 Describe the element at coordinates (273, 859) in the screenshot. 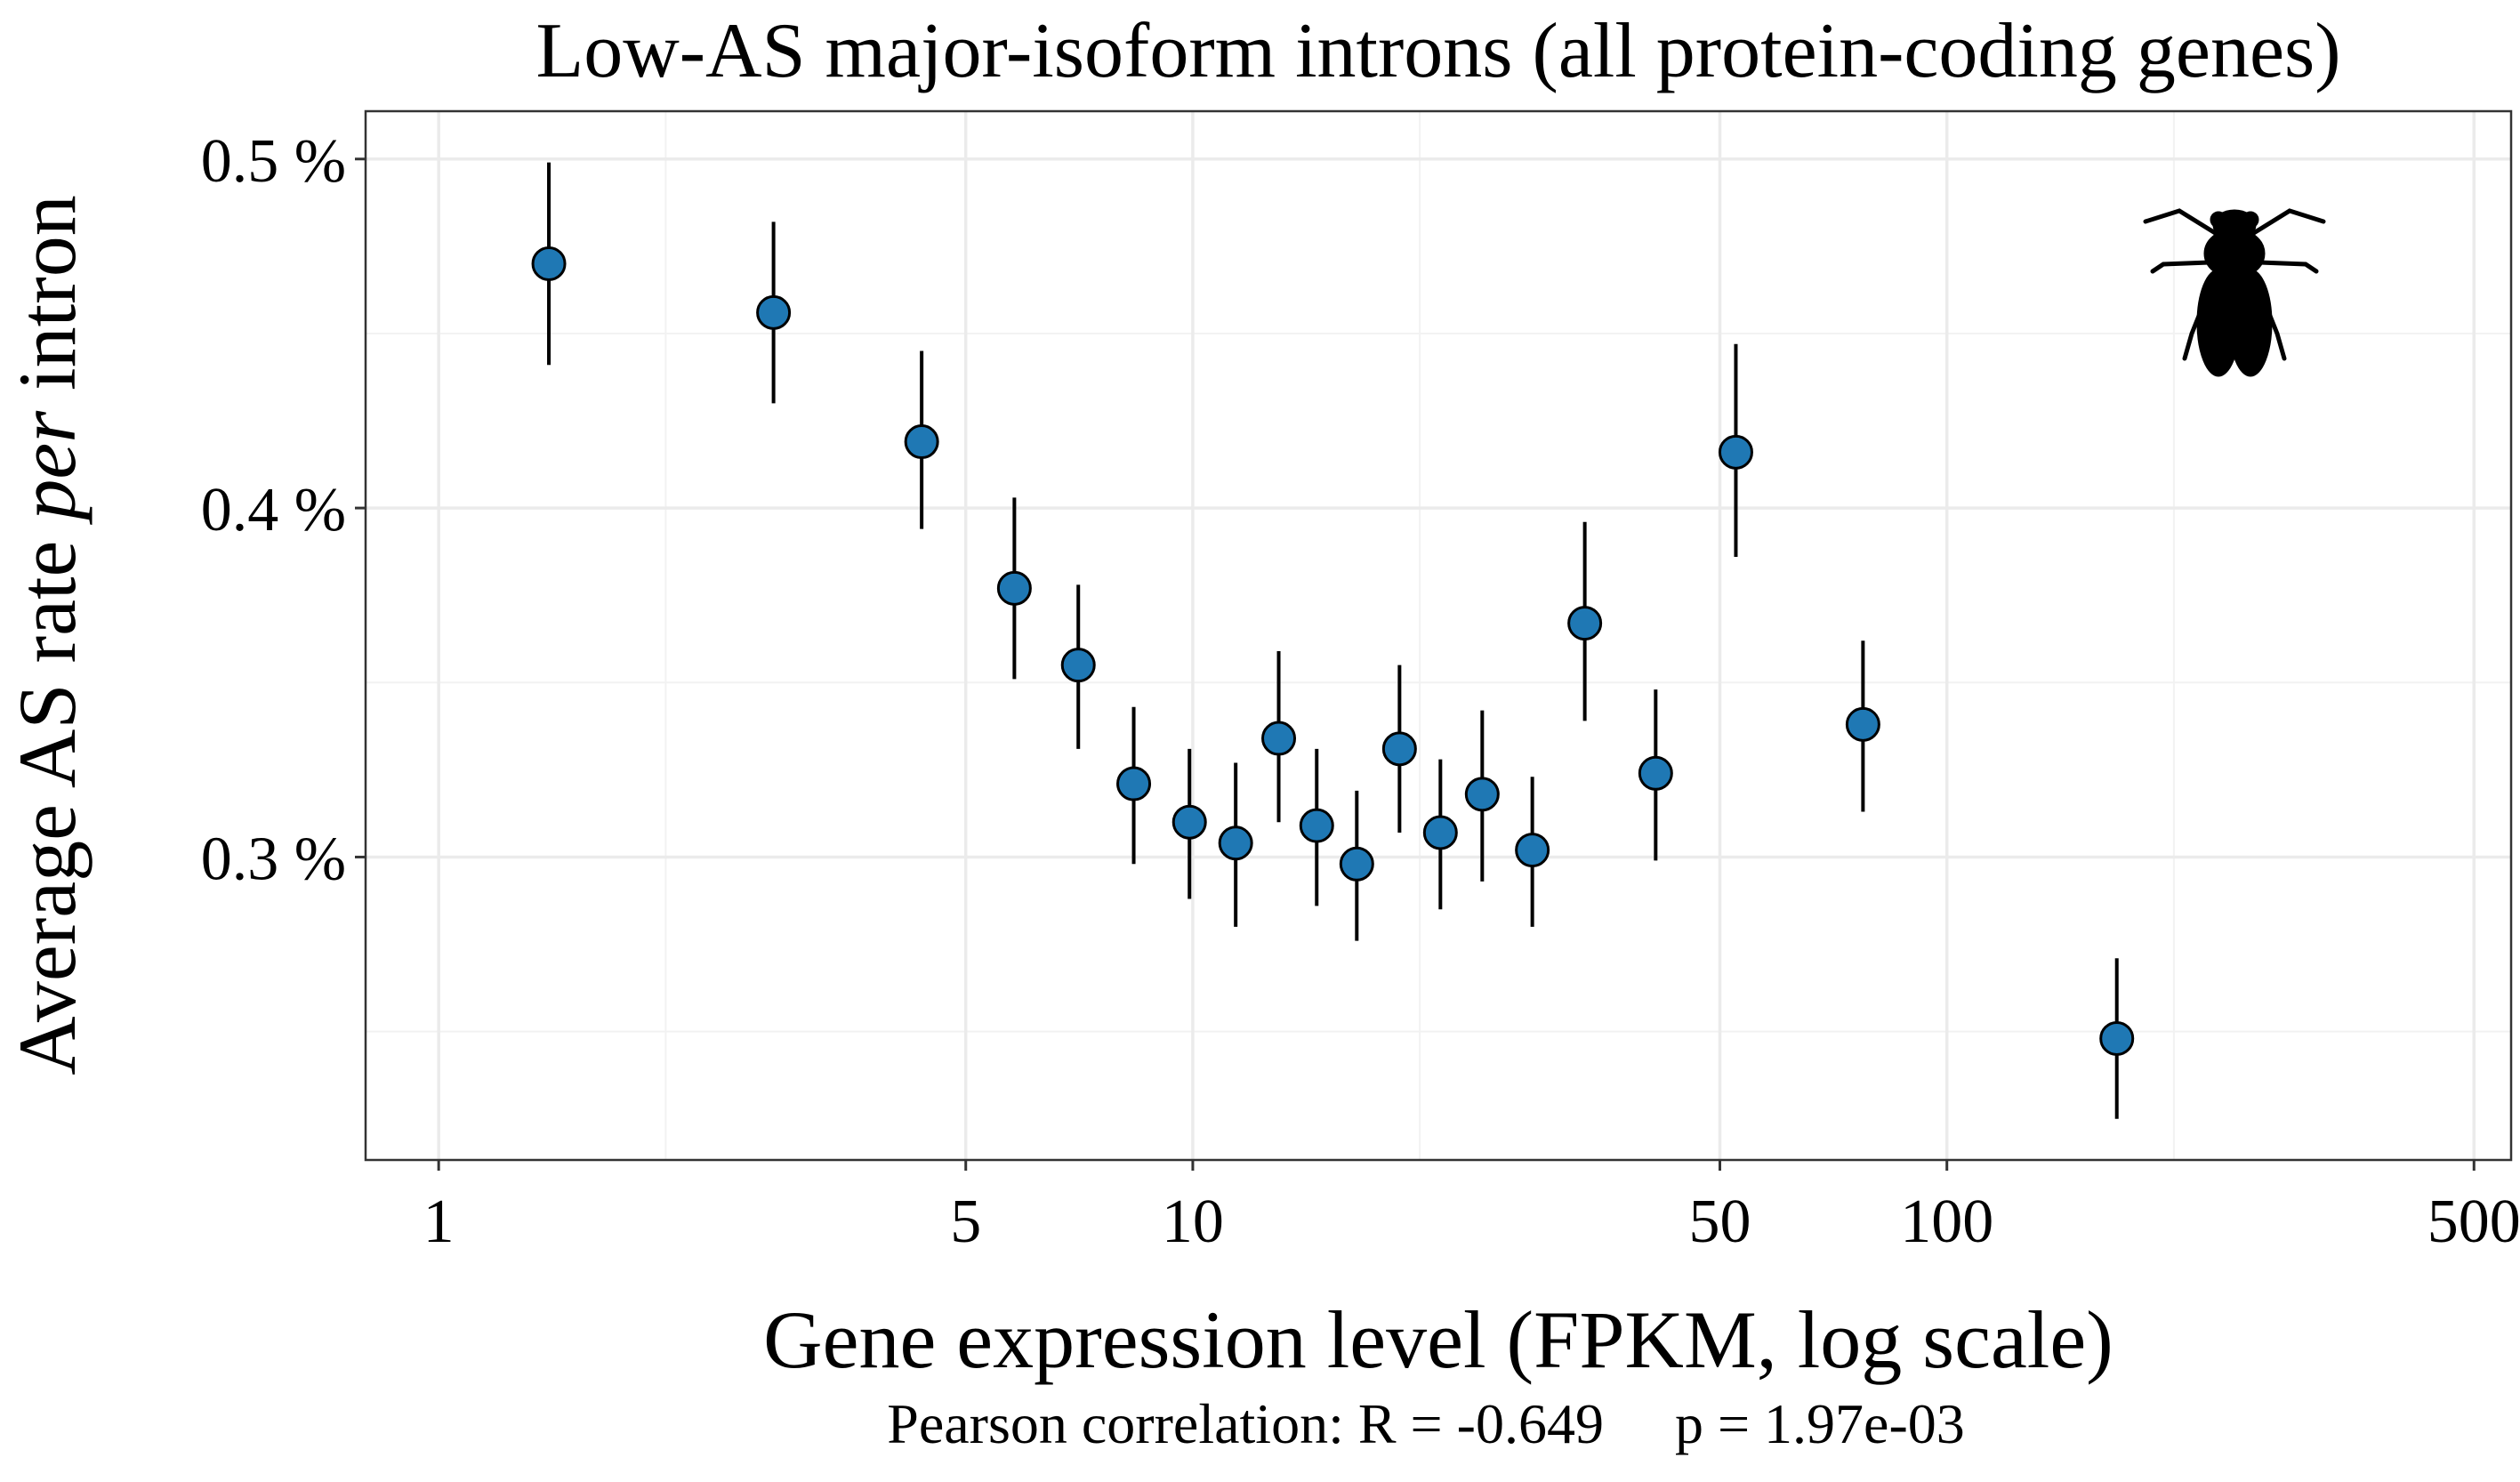

I see `y-tick-label: 0.3 %` at that location.